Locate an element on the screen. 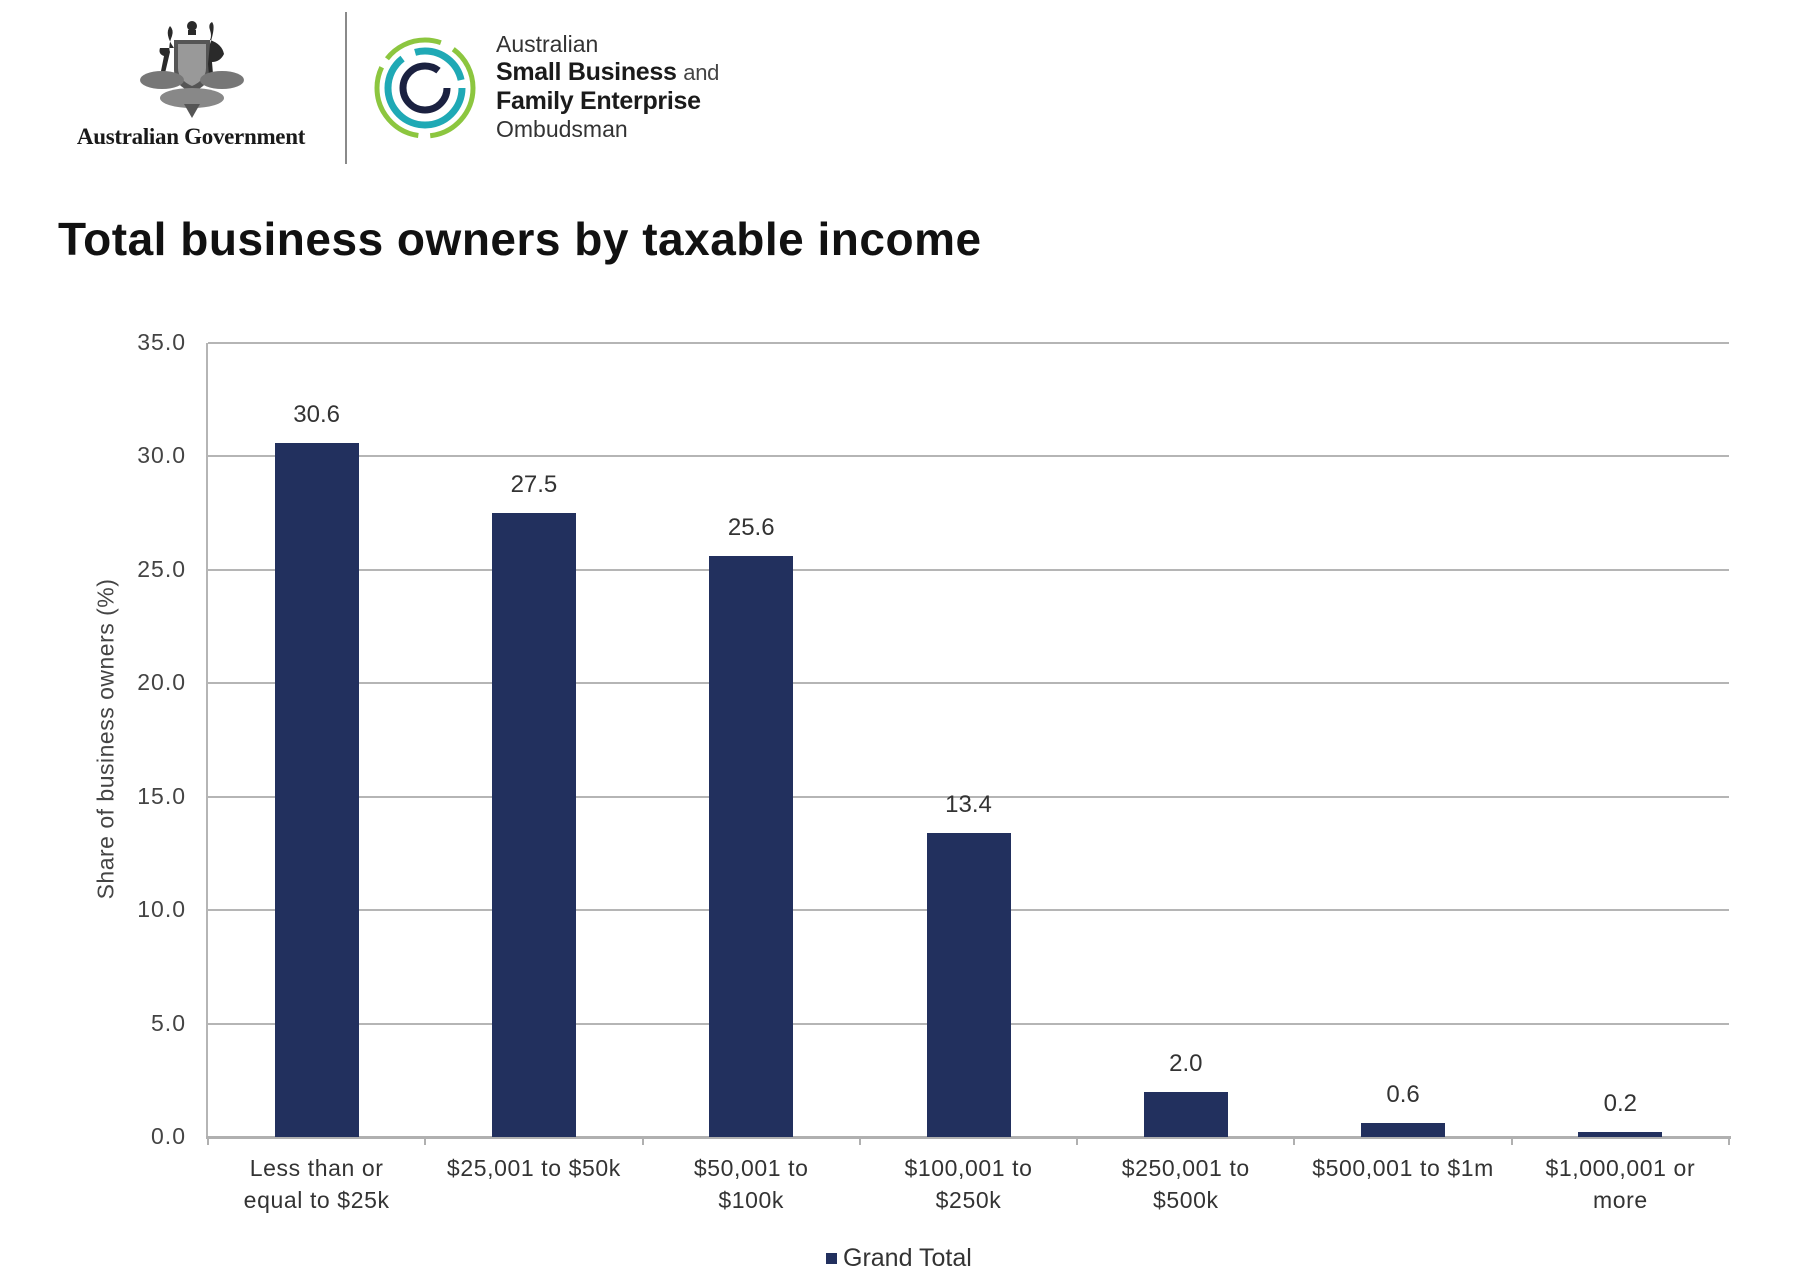  australian-government-logo: Australian Government is located at coordinates (170, 85).